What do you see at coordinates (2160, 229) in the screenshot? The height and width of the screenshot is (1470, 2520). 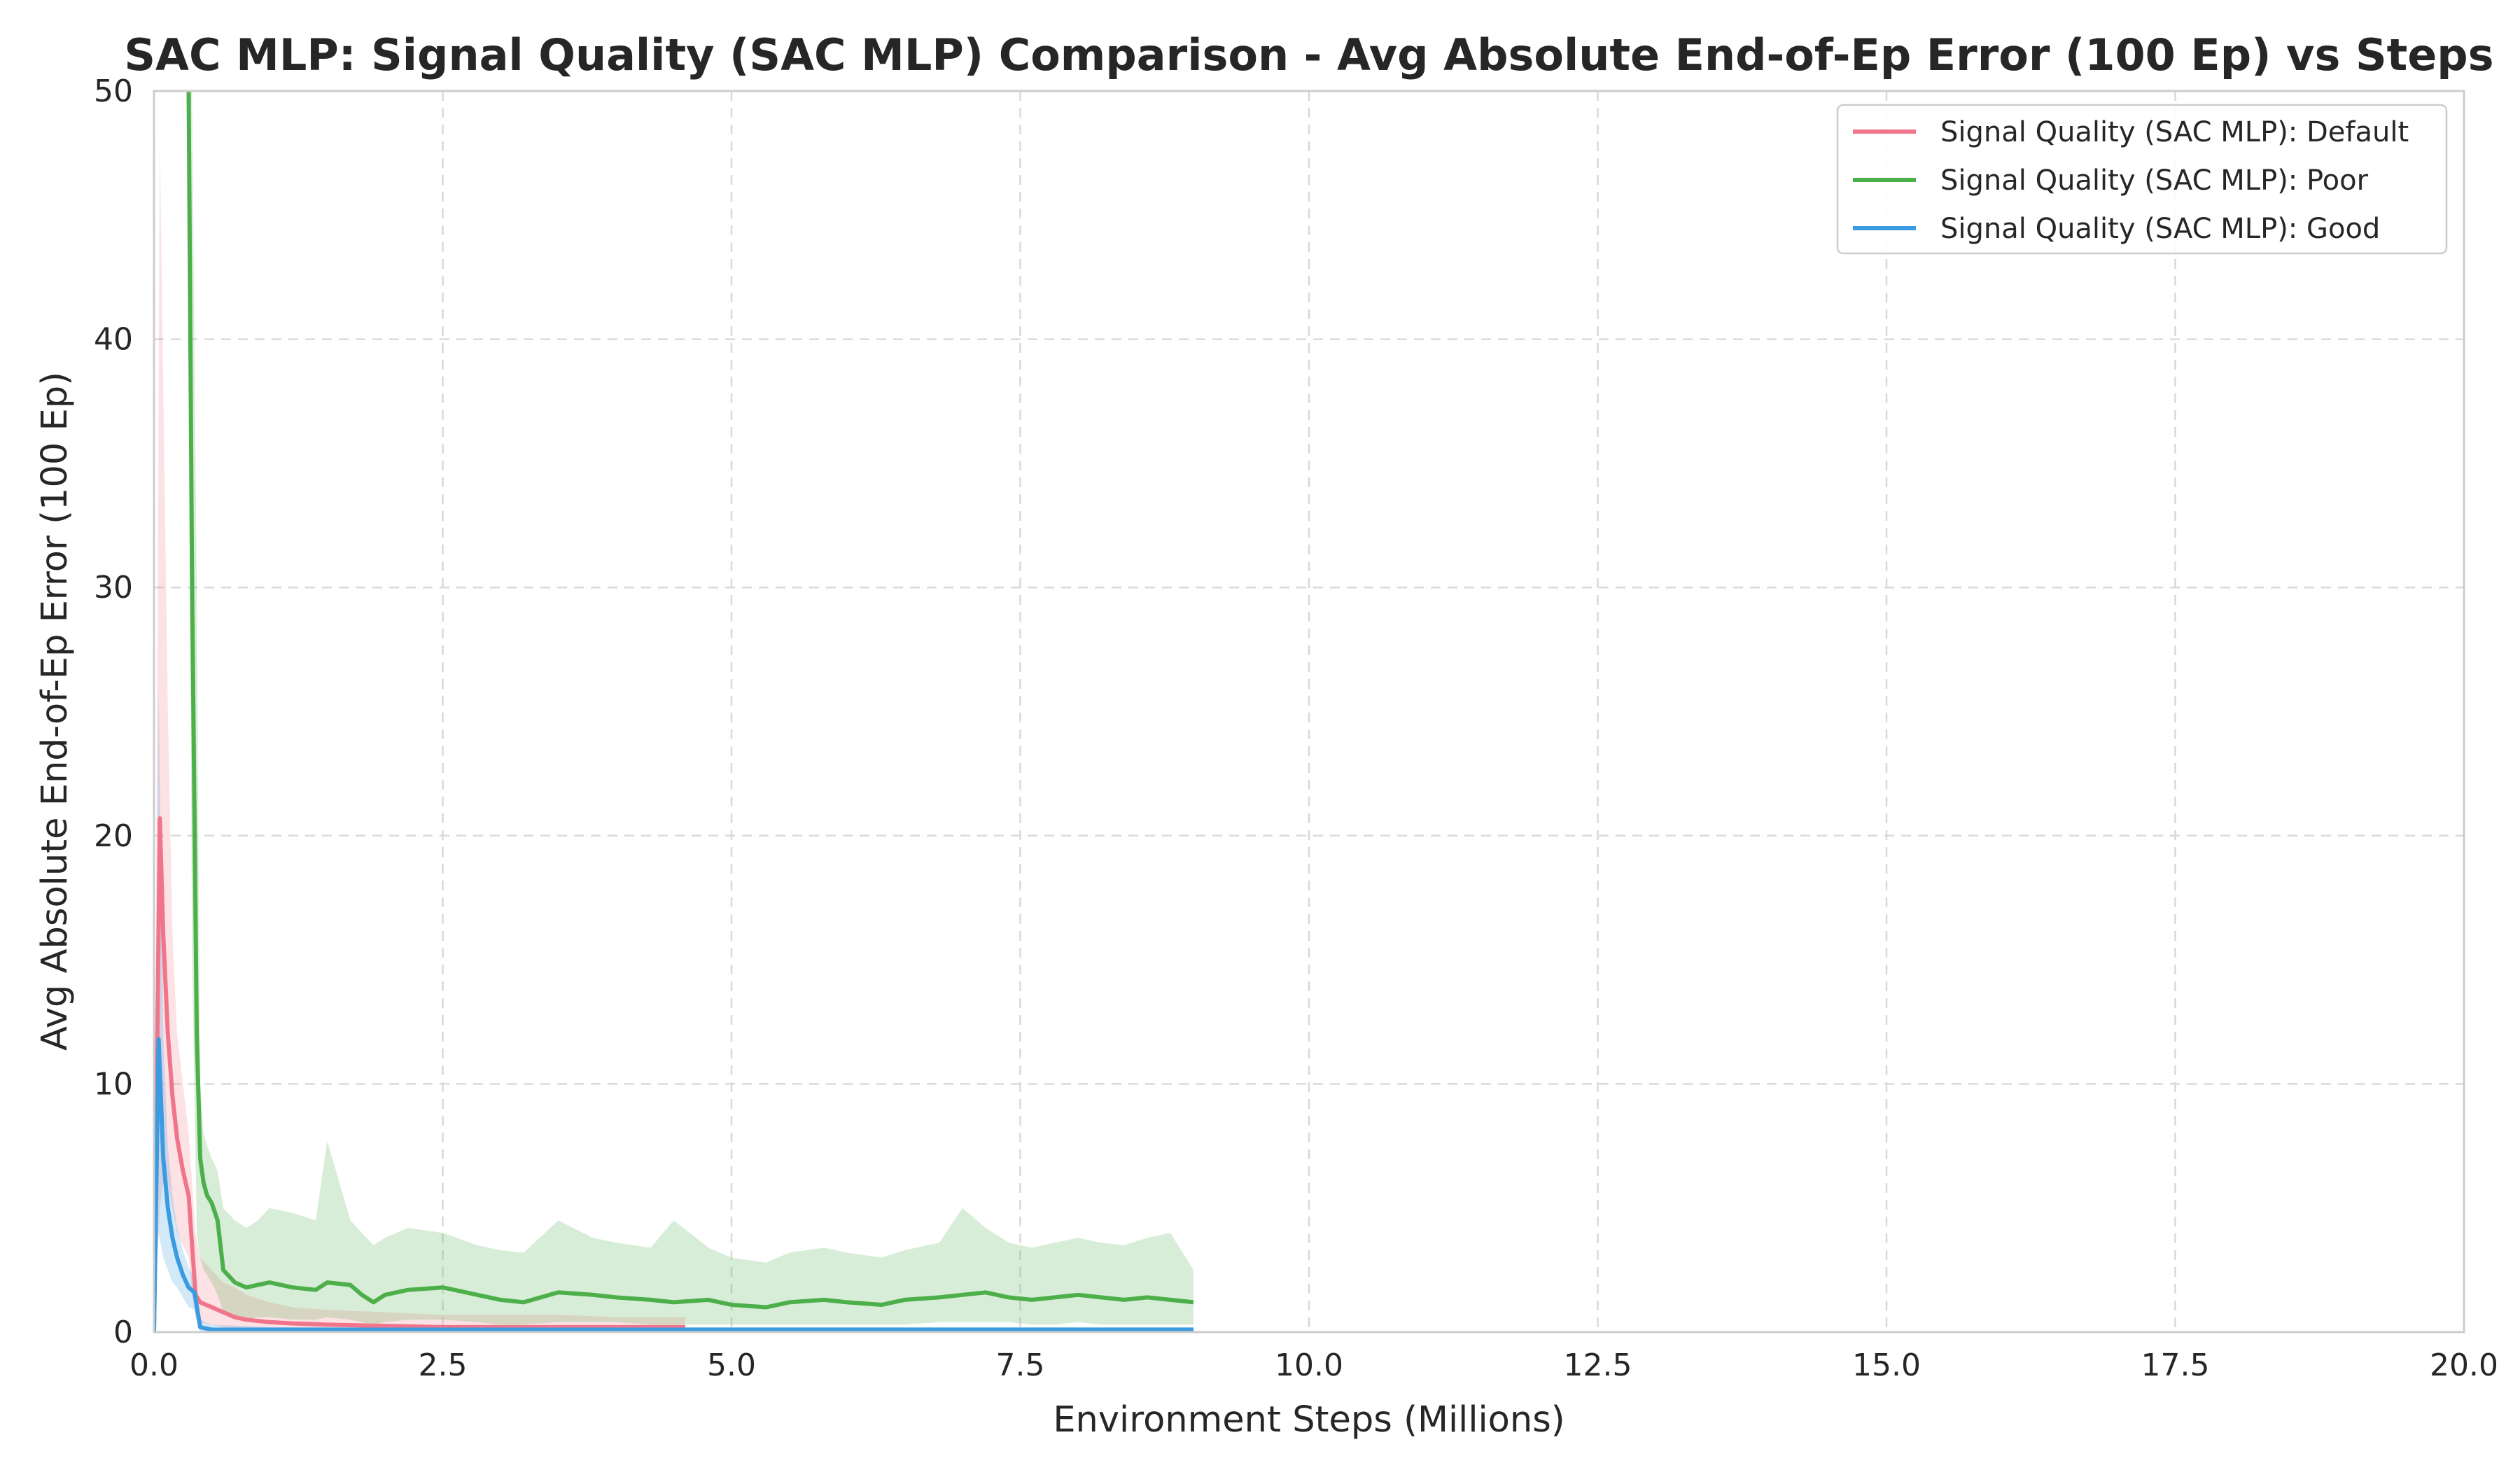 I see `legend-label-2: Signal Quality (SAC MLP): Good` at bounding box center [2160, 229].